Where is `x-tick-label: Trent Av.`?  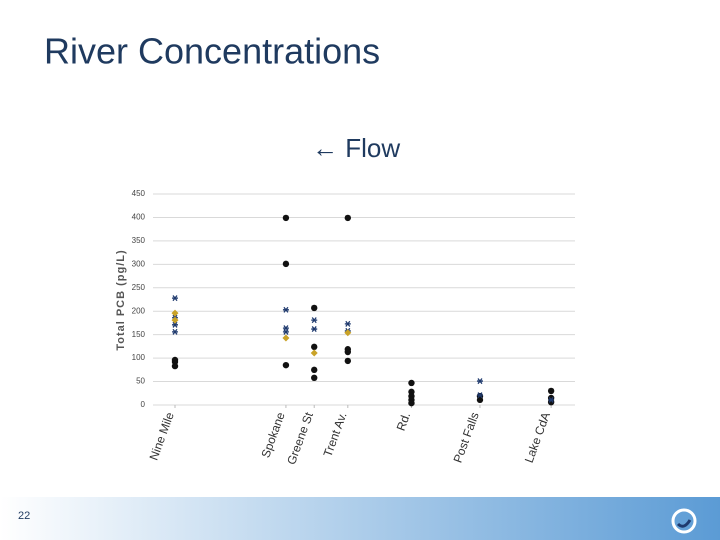 x-tick-label: Trent Av. is located at coordinates (335, 434).